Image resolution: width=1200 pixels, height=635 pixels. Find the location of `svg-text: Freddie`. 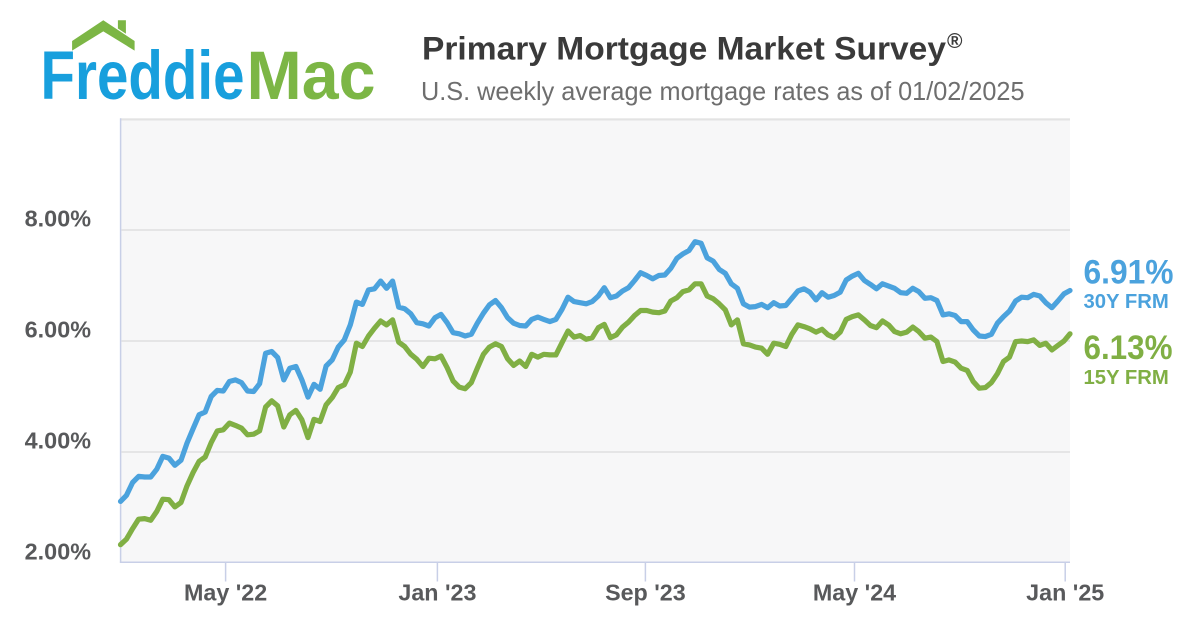

svg-text: Freddie is located at coordinates (143, 75).